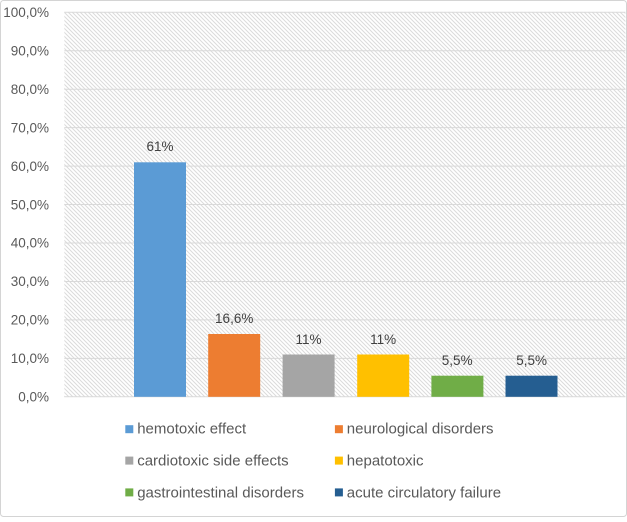  I want to click on svg-text: hepatotoxic, so click(385, 461).